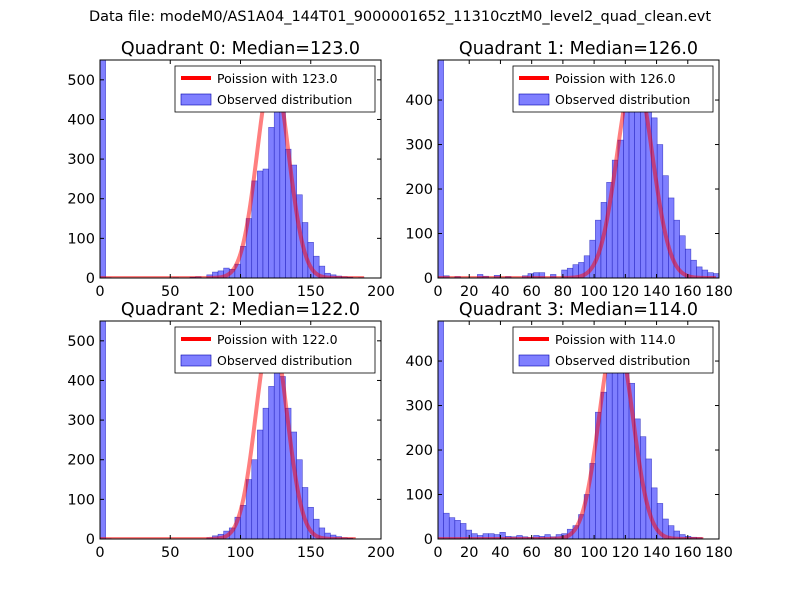 This screenshot has height=604, width=800. Describe the element at coordinates (578, 310) in the screenshot. I see `subplot-title: Quadrant 3: Median=114.0` at that location.